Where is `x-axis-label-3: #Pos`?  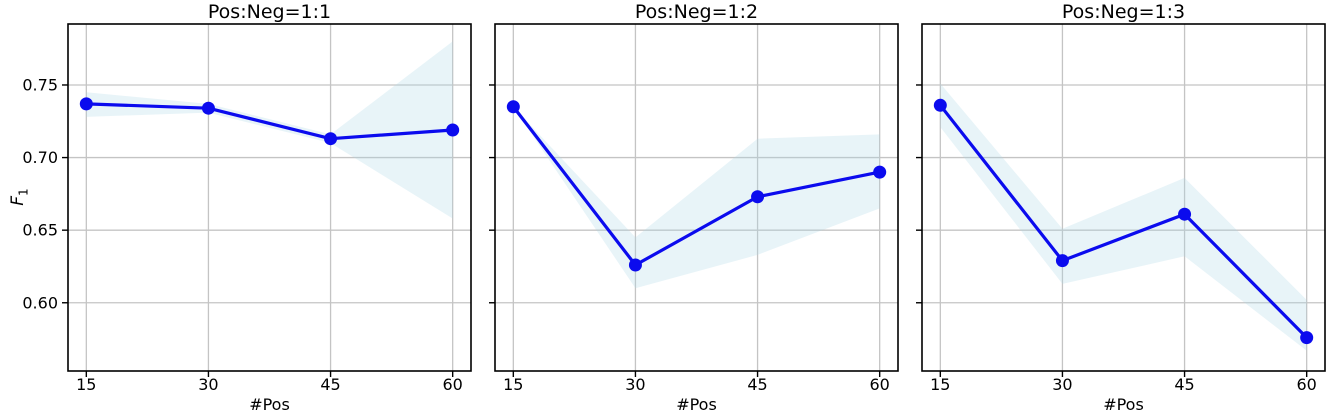 x-axis-label-3: #Pos is located at coordinates (1123, 404).